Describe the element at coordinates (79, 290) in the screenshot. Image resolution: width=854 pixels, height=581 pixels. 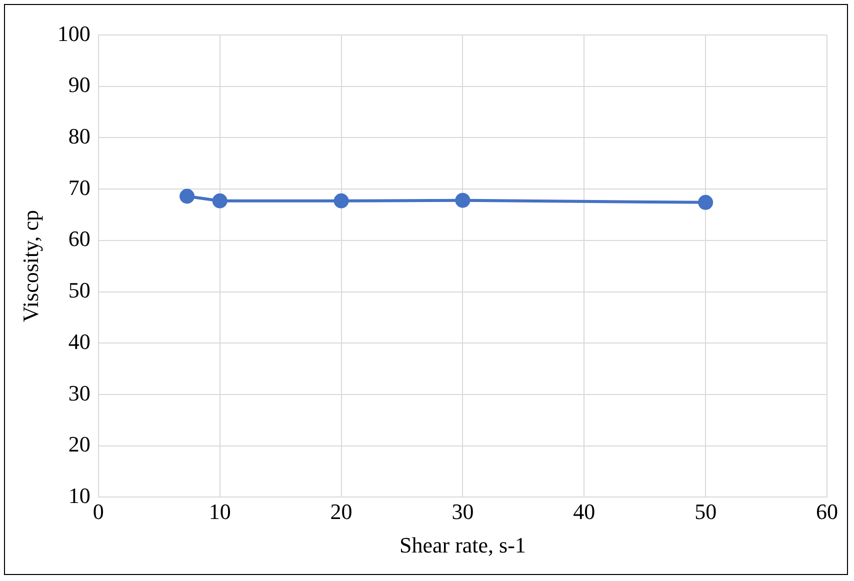
I see `y-tick-label: 50` at that location.